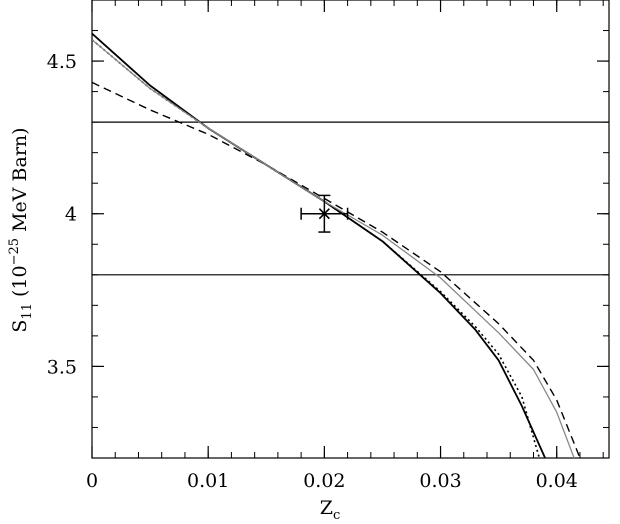  Describe the element at coordinates (20, 284) in the screenshot. I see `y-axis-title-mid: (10` at that location.